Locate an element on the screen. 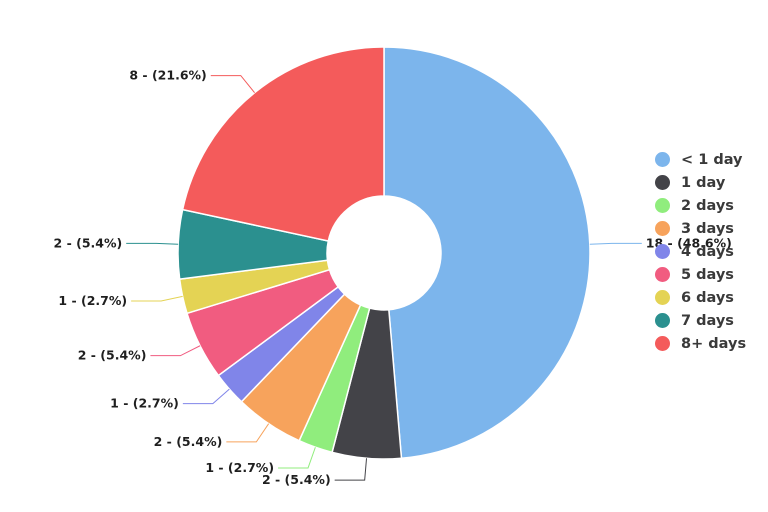 The height and width of the screenshot is (512, 768). legend-label: 5 days is located at coordinates (707, 274).